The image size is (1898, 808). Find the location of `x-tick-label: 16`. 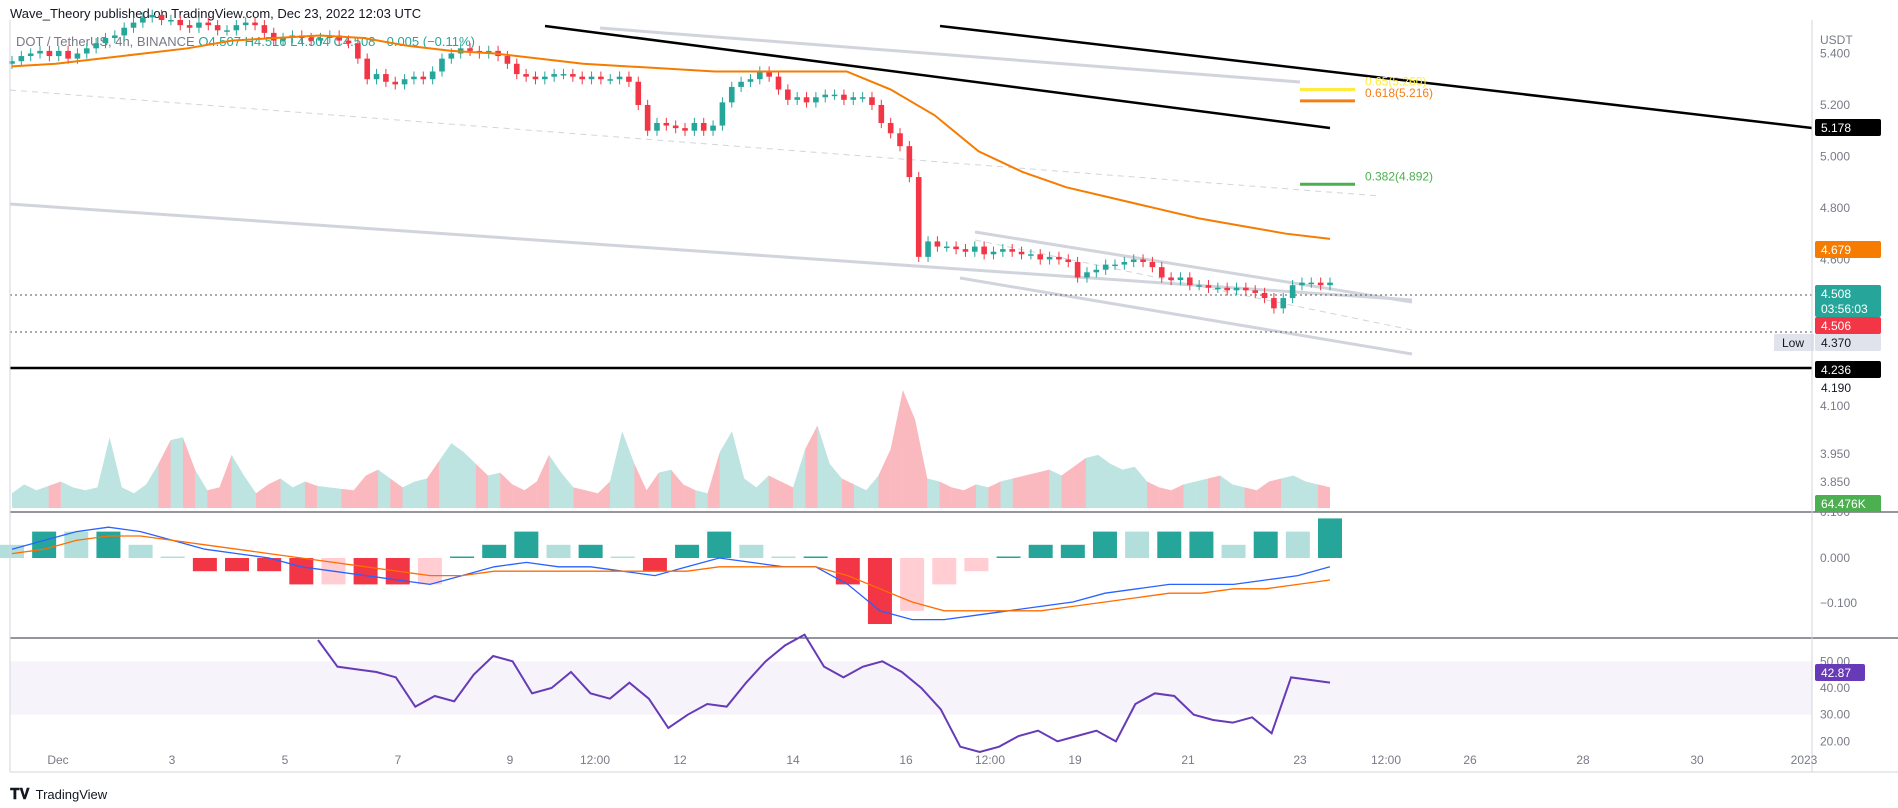

x-tick-label: 16 is located at coordinates (906, 760).